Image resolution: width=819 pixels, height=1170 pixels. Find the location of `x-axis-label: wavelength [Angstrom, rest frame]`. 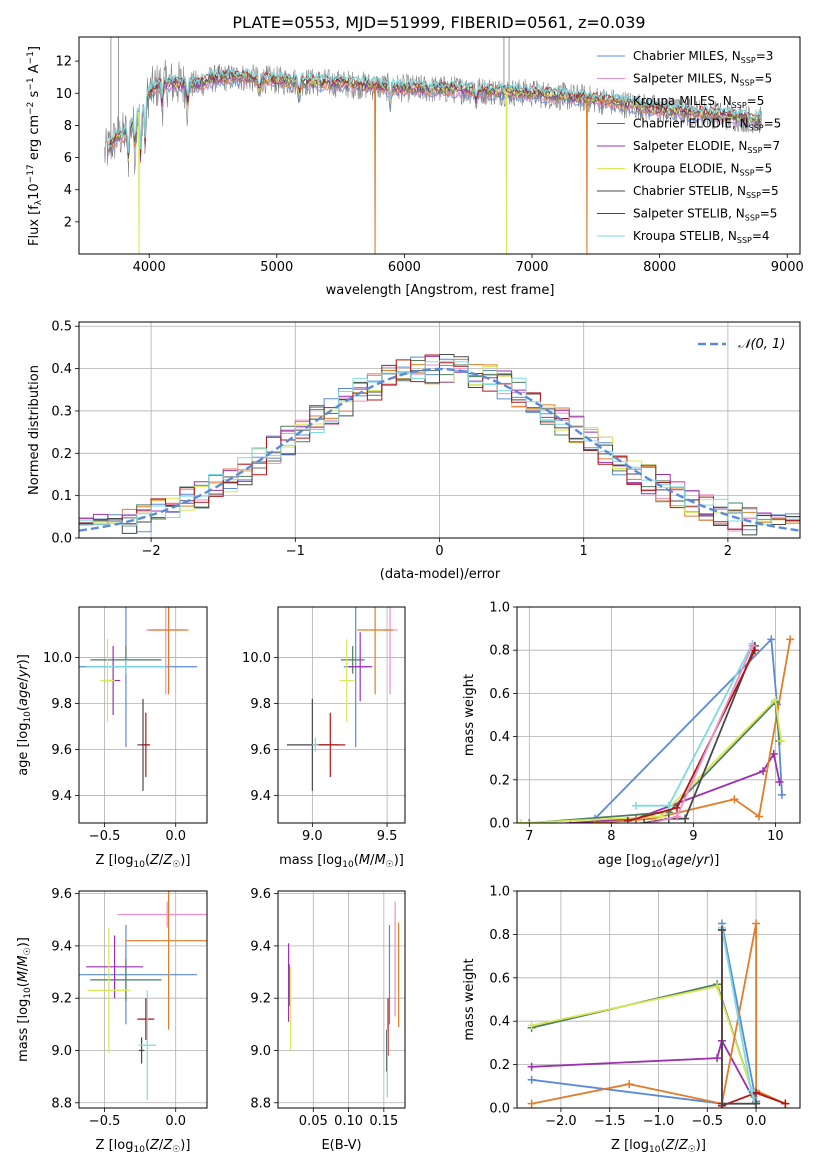

x-axis-label: wavelength [Angstrom, rest frame] is located at coordinates (440, 290).